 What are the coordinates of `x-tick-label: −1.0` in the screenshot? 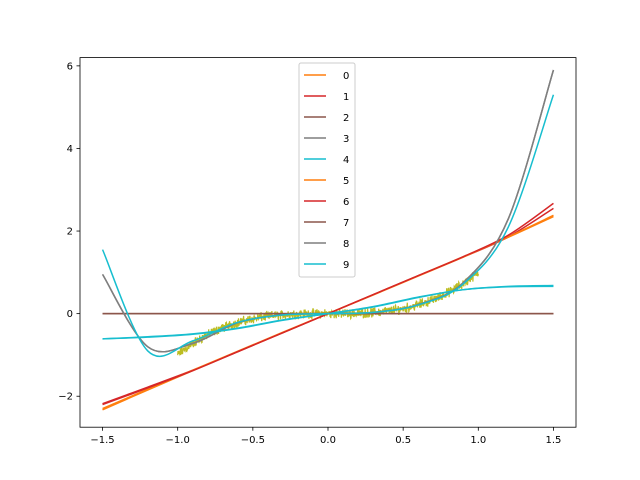 It's located at (178, 440).